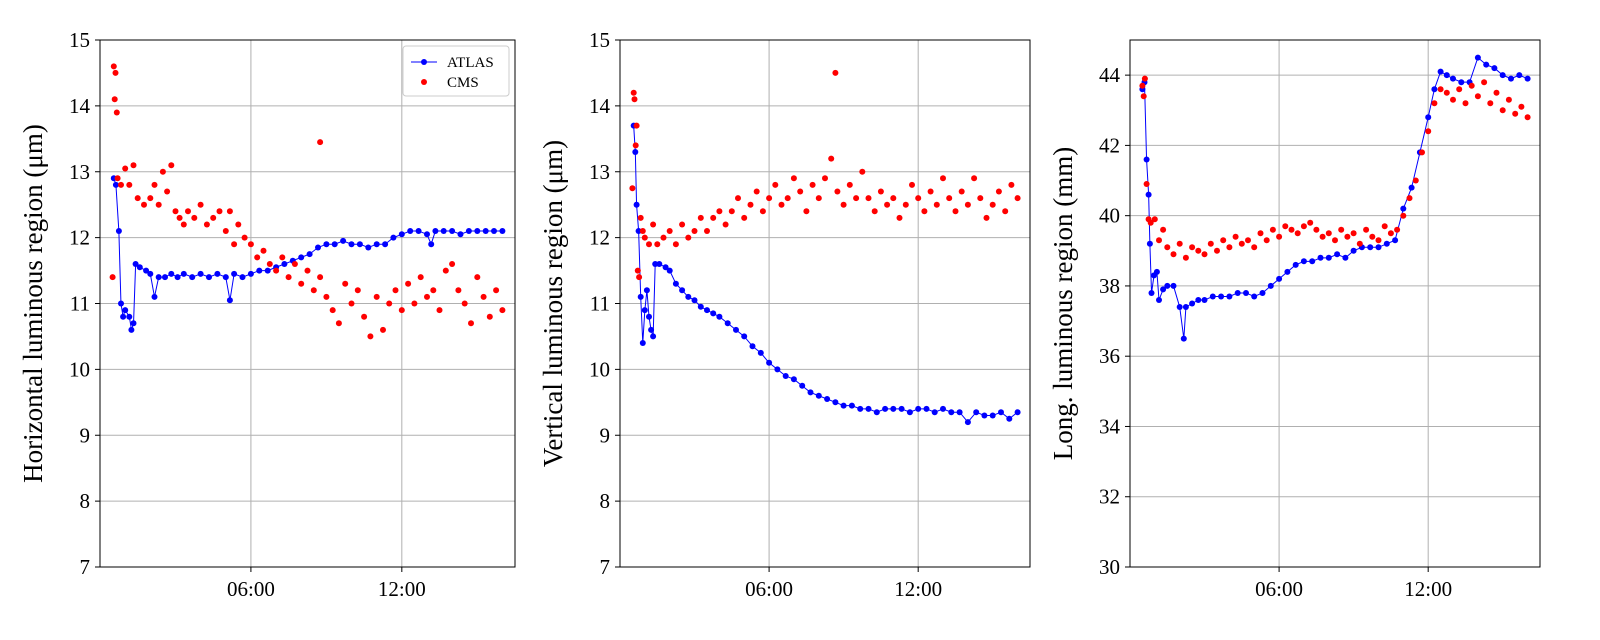  Describe the element at coordinates (251, 589) in the screenshot. I see `x-tick-label: 06:00` at that location.